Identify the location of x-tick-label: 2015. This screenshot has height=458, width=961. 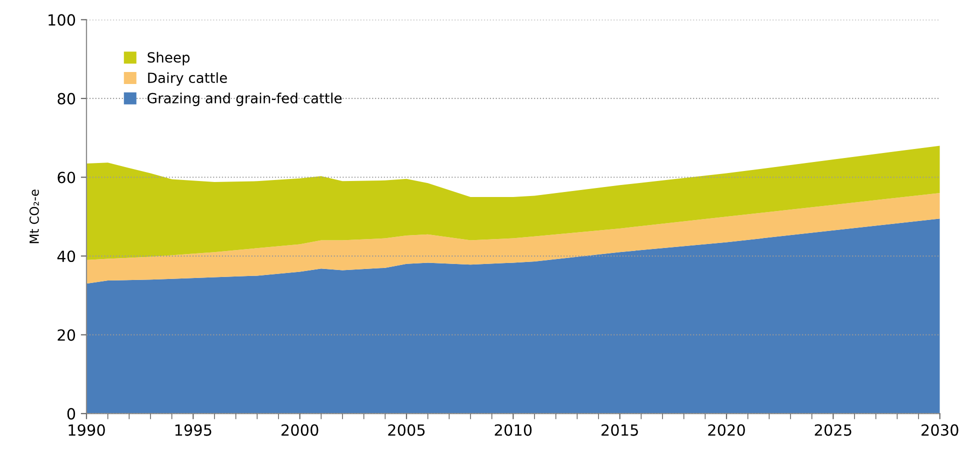
(620, 430).